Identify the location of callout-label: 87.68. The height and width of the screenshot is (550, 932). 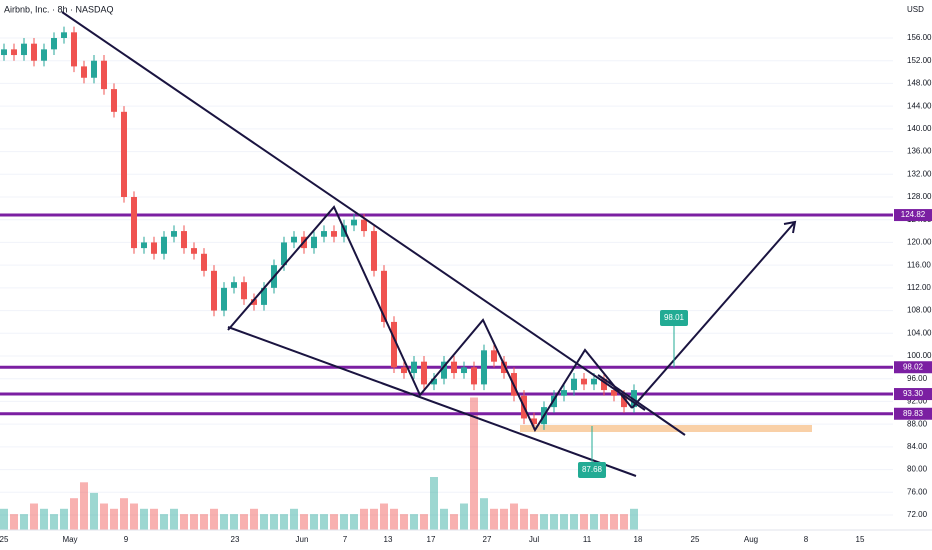
(592, 469).